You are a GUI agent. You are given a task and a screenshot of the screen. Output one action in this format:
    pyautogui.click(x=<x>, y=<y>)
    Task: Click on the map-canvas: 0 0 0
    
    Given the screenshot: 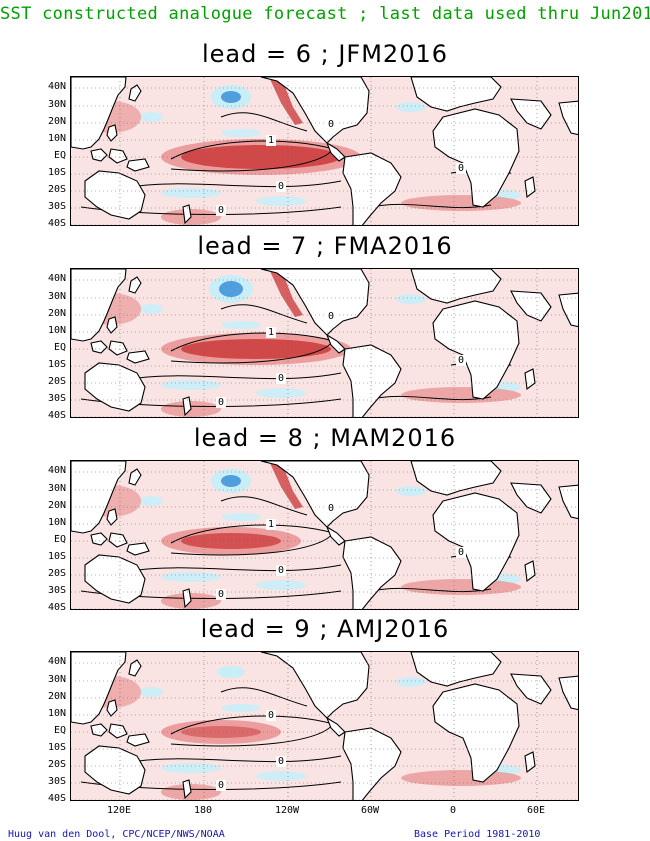 What is the action you would take?
    pyautogui.click(x=324, y=726)
    